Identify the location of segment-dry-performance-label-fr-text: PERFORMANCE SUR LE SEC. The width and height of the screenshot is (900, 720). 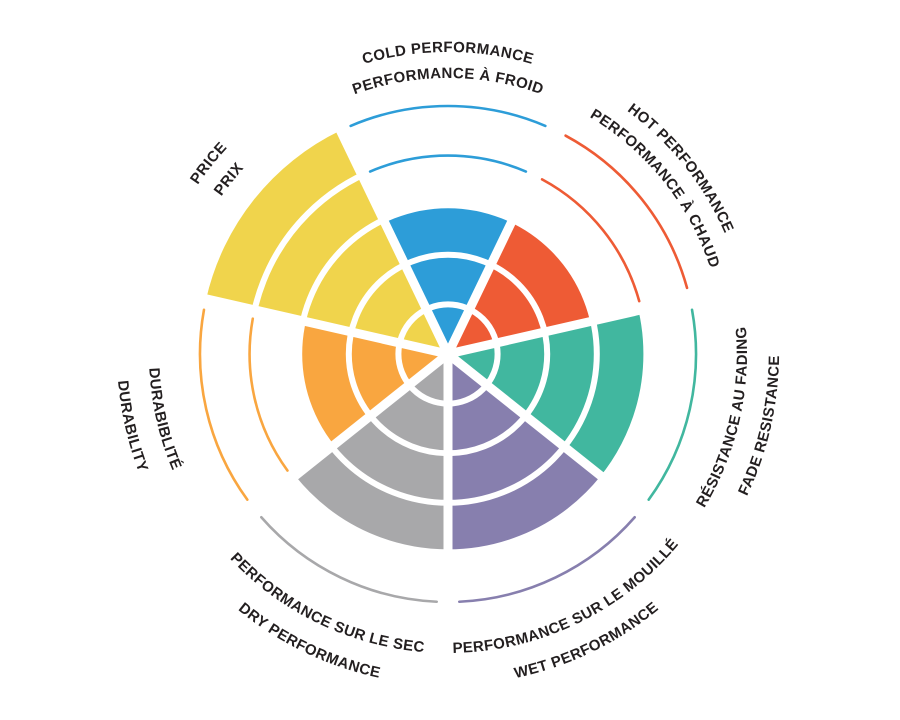
(326, 602).